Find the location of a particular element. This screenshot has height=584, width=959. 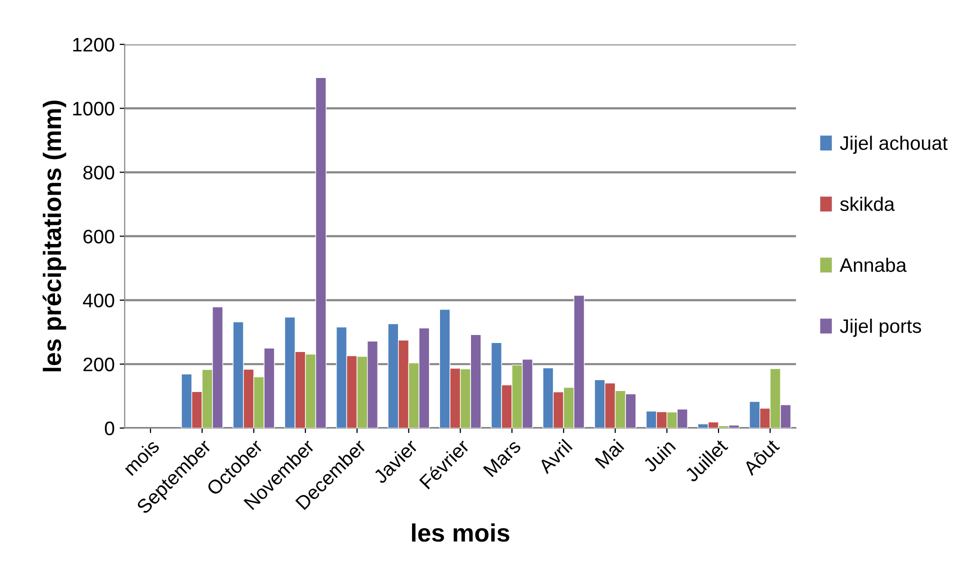

x-axis-title: les mois is located at coordinates (461, 532).